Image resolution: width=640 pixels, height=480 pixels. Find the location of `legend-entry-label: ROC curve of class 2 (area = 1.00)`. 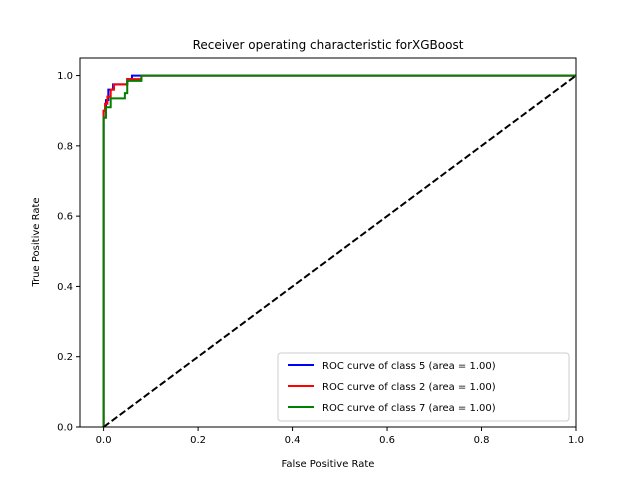

legend-entry-label: ROC curve of class 2 (area = 1.00) is located at coordinates (409, 387).